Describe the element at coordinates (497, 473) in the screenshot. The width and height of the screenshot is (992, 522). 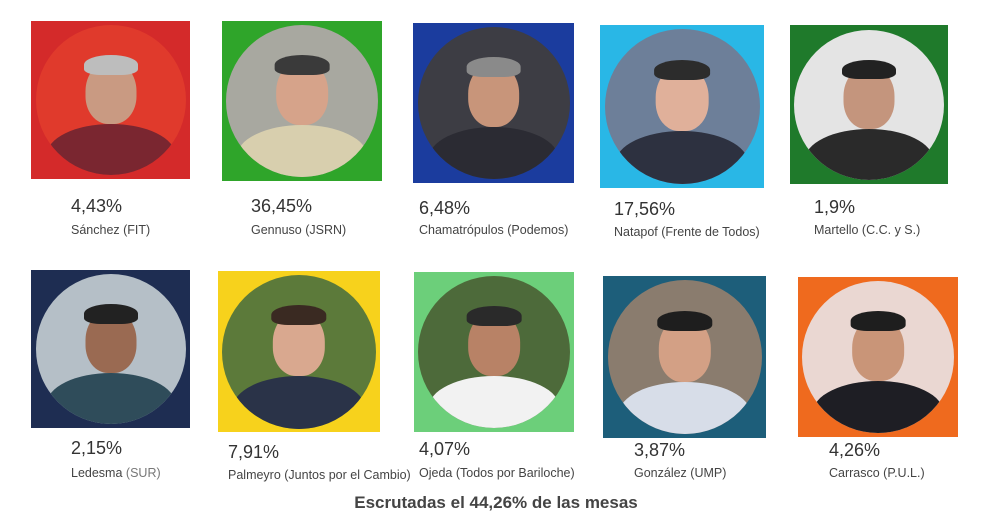
I see `candidate-name: Ojeda (Todos por Bariloche)` at that location.